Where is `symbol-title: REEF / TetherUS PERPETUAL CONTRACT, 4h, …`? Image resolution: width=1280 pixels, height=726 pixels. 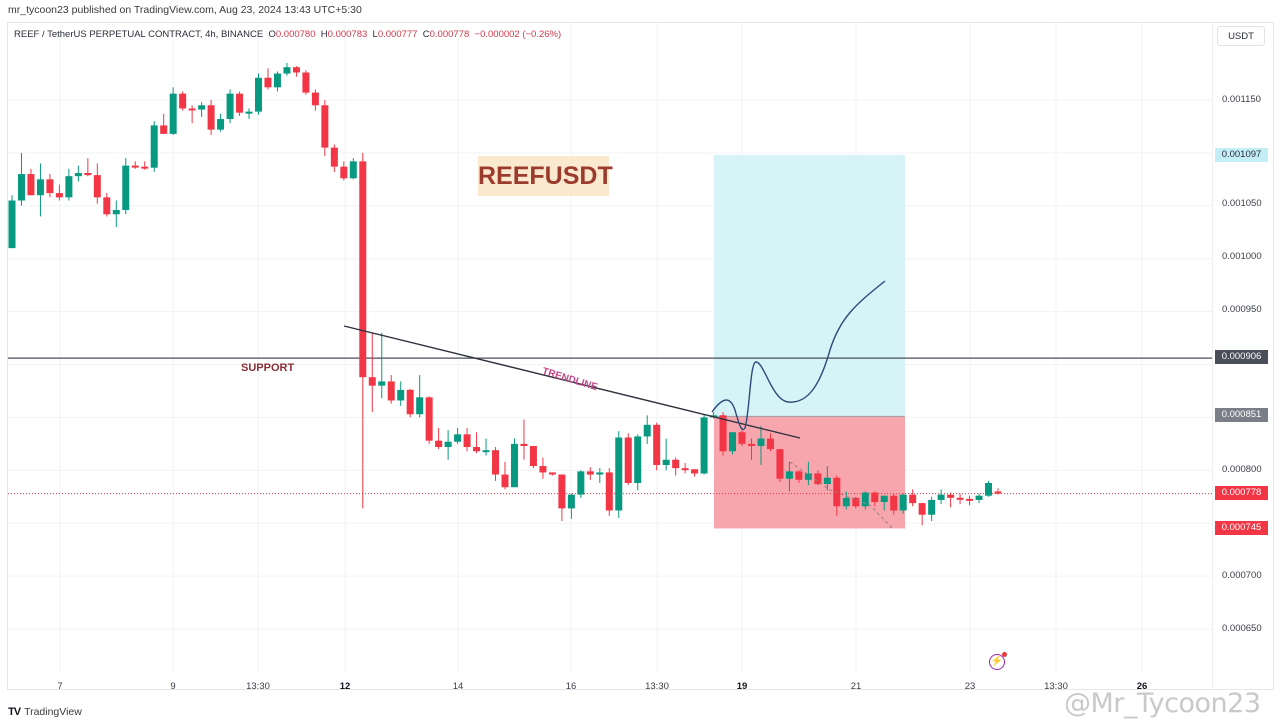
symbol-title: REEF / TetherUS PERPETUAL CONTRACT, 4h, … is located at coordinates (139, 34).